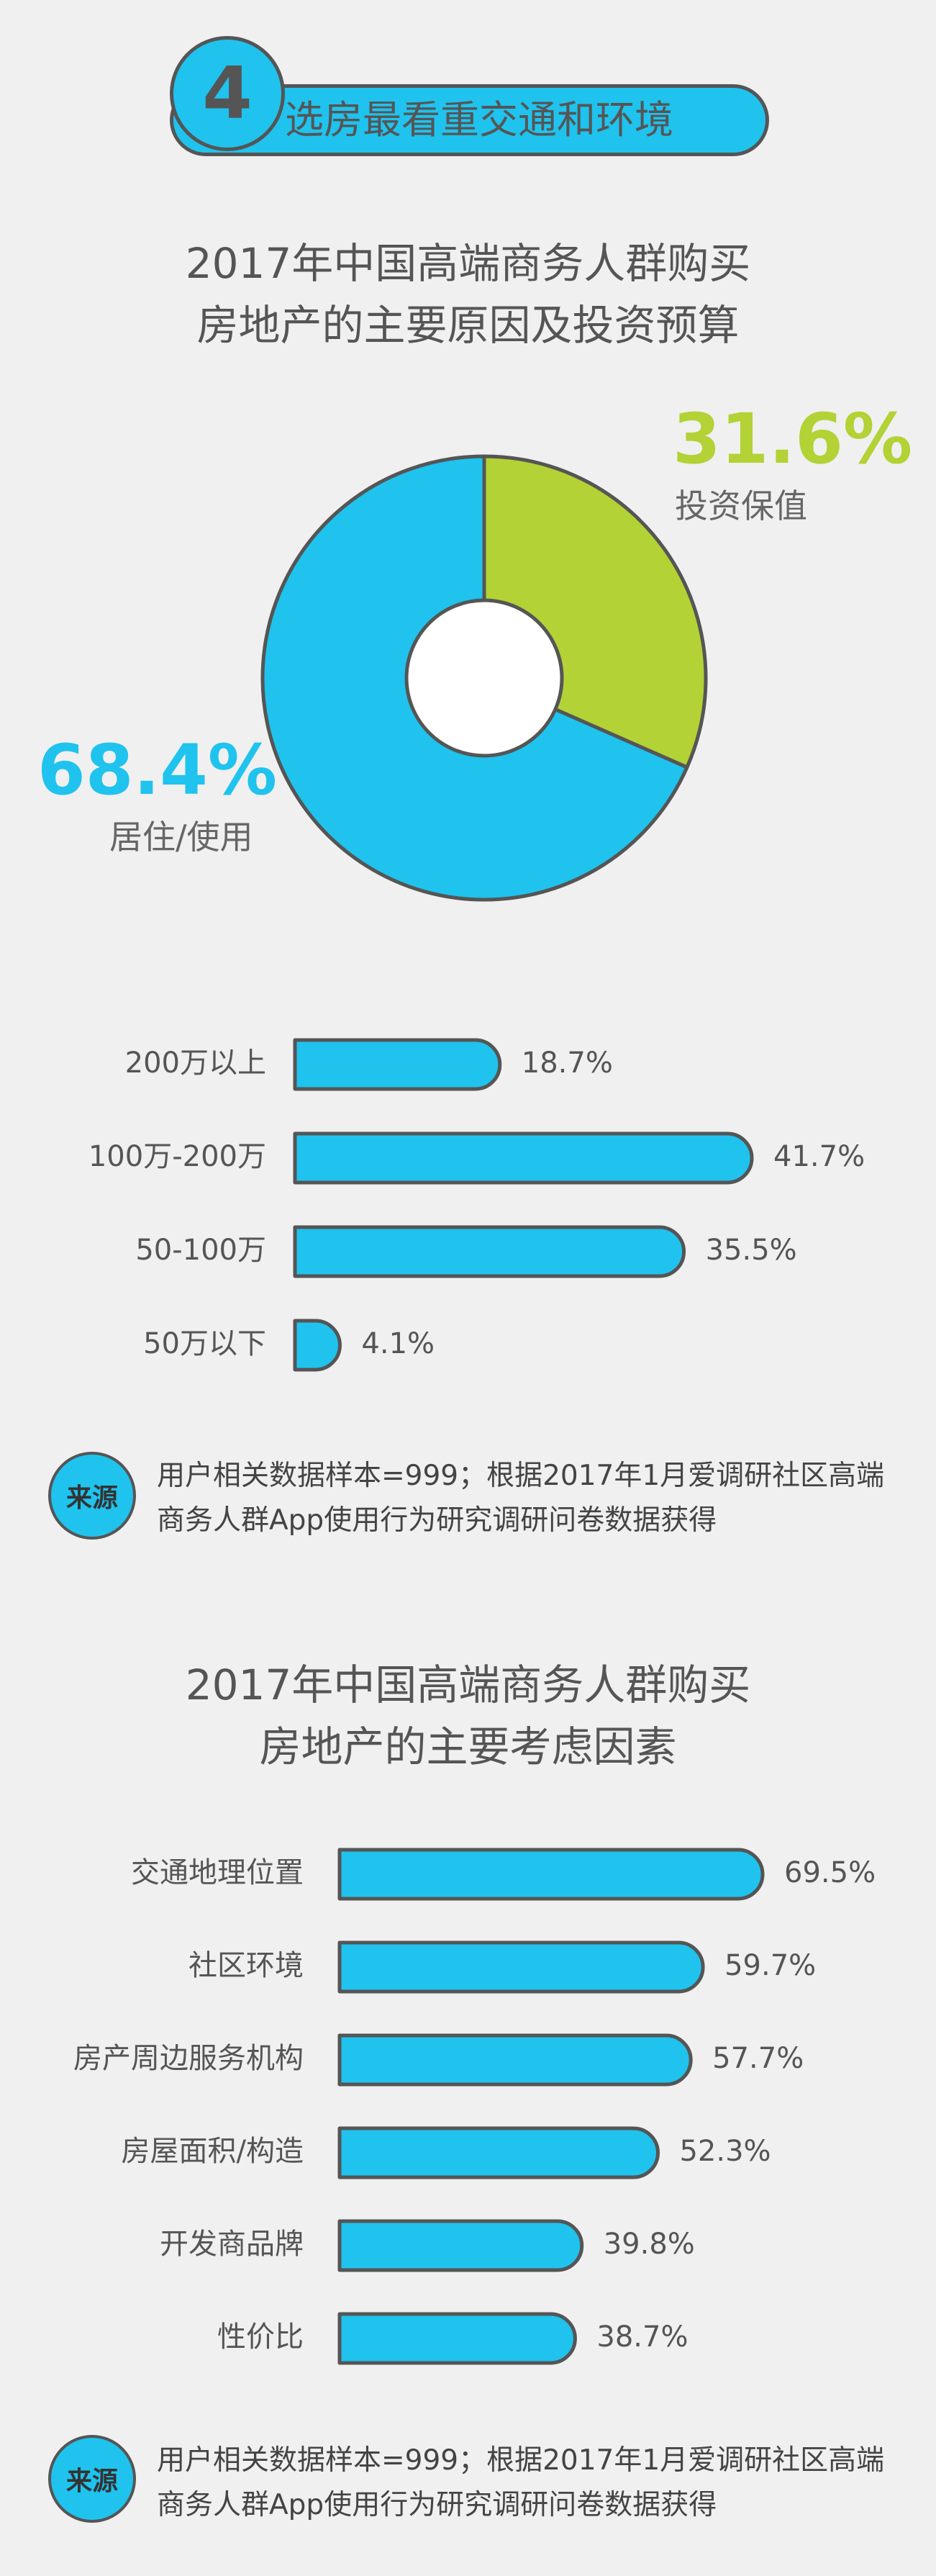 The height and width of the screenshot is (2576, 936). I want to click on bar-category-label: 200万以上, so click(195, 1064).